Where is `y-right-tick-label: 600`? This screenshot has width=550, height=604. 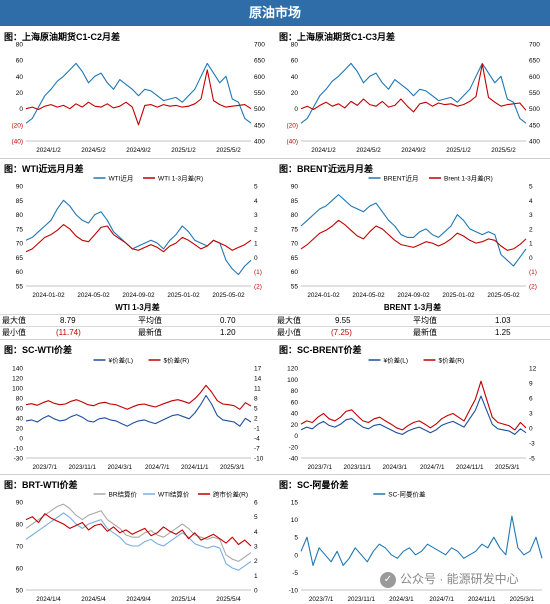 y-right-tick-label: 600 is located at coordinates (534, 77).